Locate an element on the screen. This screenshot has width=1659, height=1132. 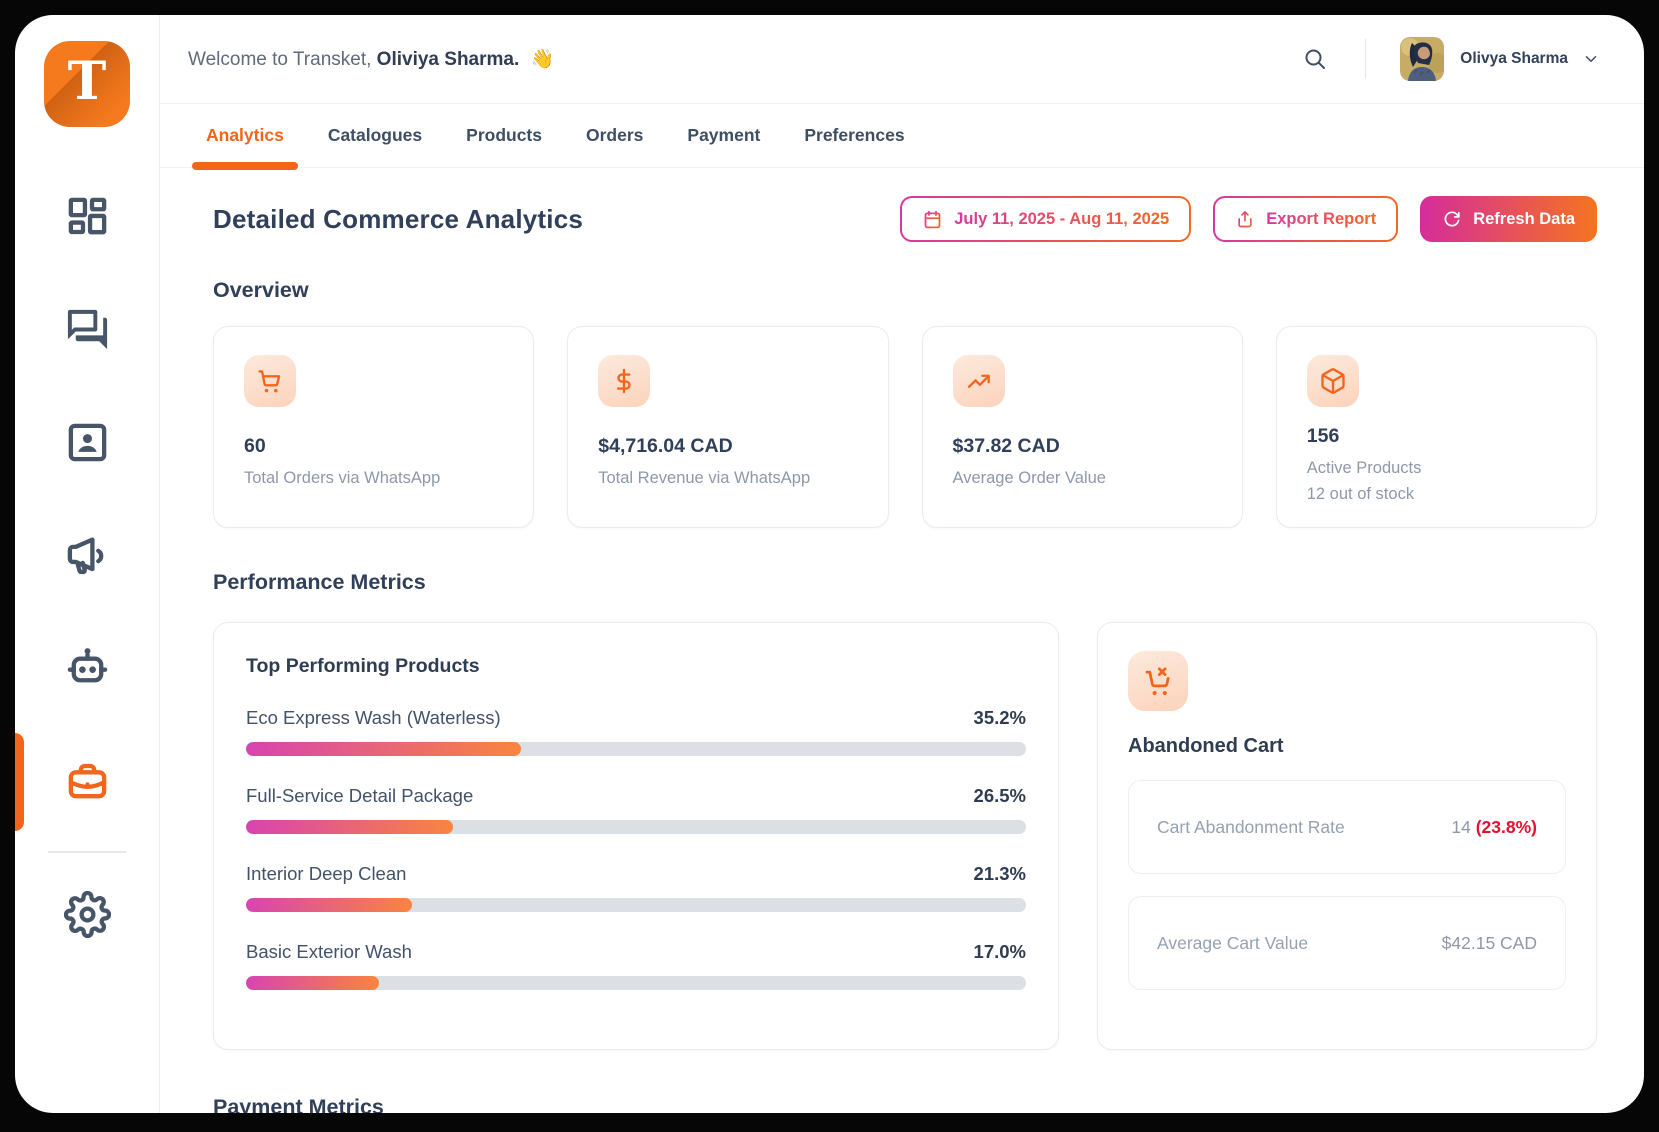
stat-sublabel: 12 out of stock is located at coordinates (1360, 494).